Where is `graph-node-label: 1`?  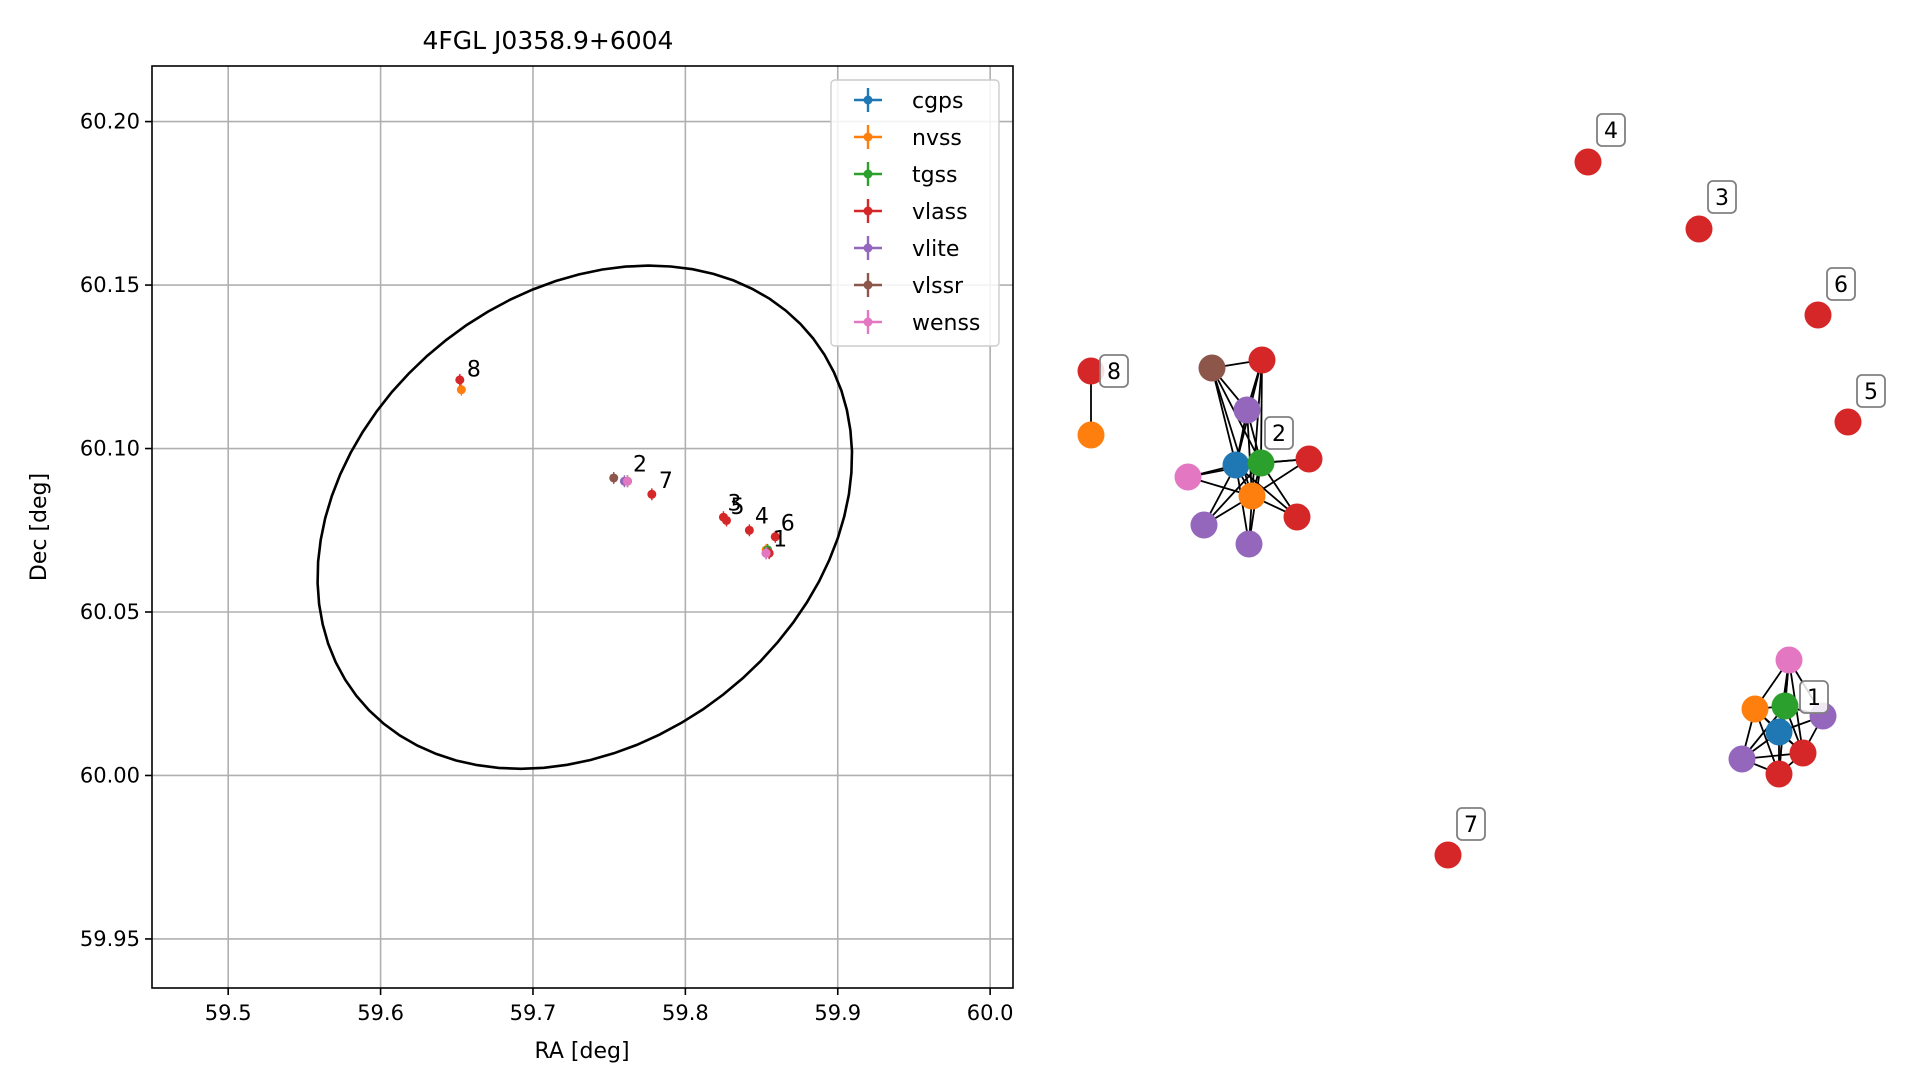 graph-node-label: 1 is located at coordinates (1814, 698).